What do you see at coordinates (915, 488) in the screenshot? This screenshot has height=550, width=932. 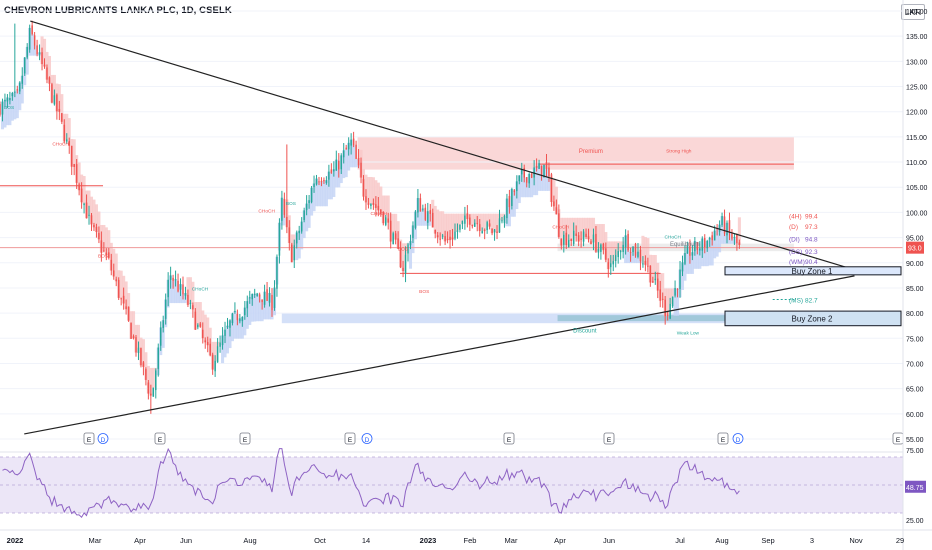 I see `rsi-badge-text: 48.75` at bounding box center [915, 488].